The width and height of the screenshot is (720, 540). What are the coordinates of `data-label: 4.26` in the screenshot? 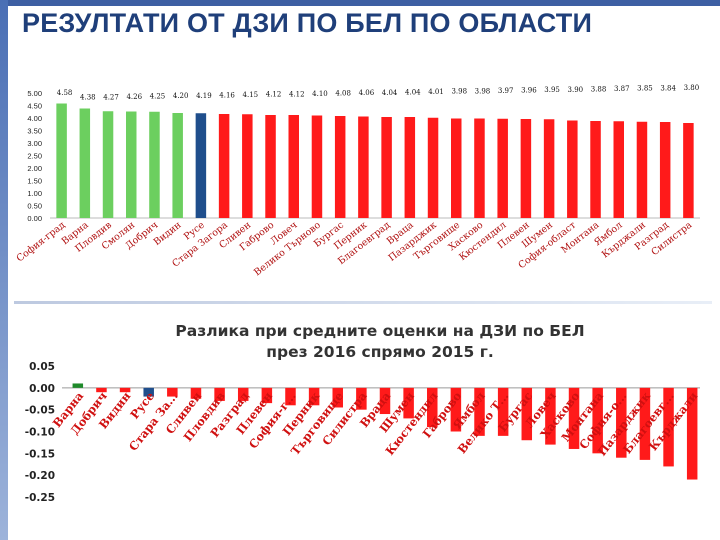 It's located at (134, 97).